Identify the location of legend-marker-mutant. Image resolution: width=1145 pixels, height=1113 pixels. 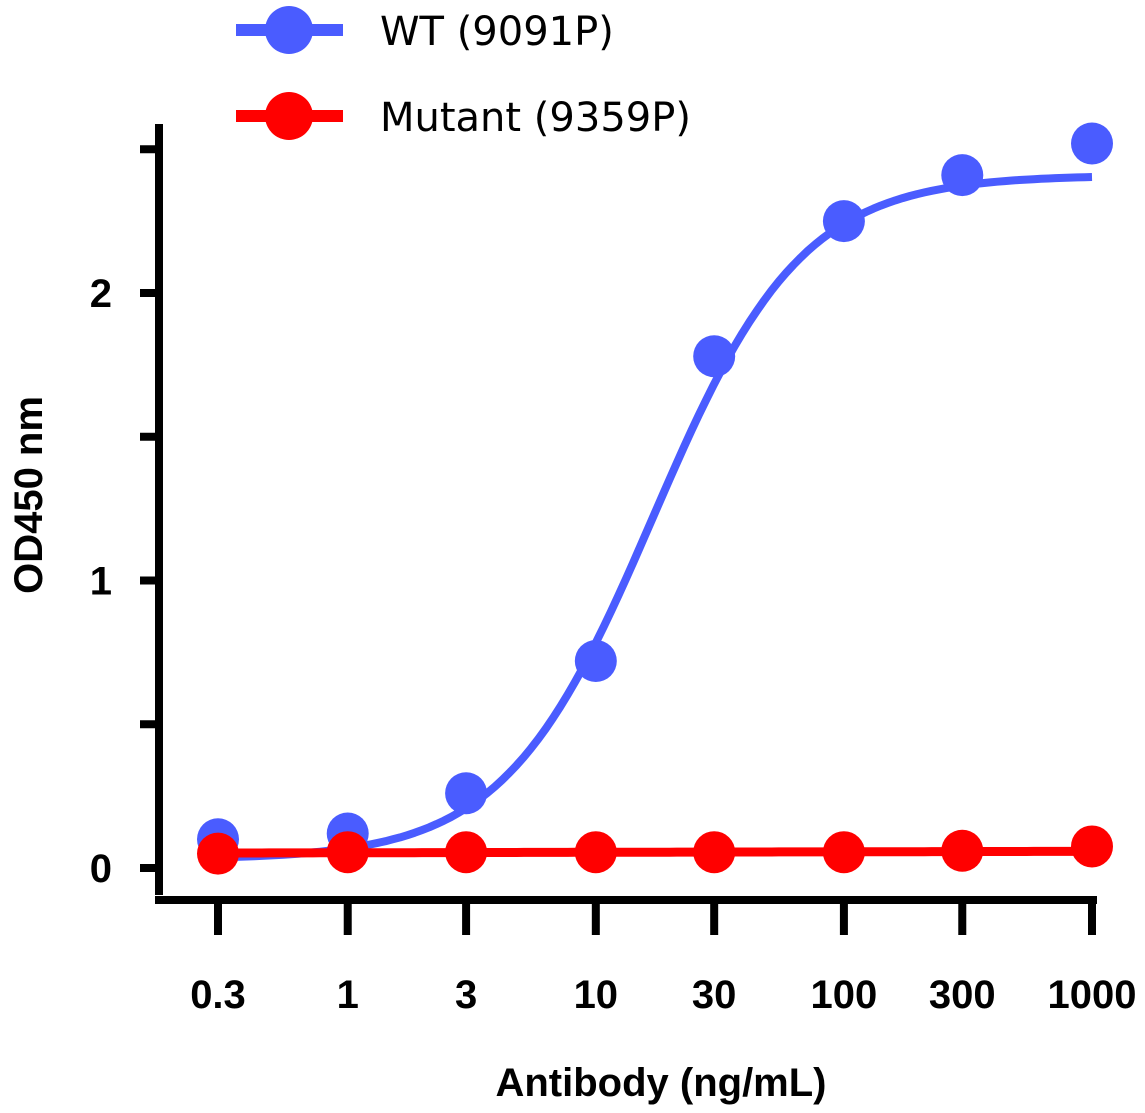
(289, 116).